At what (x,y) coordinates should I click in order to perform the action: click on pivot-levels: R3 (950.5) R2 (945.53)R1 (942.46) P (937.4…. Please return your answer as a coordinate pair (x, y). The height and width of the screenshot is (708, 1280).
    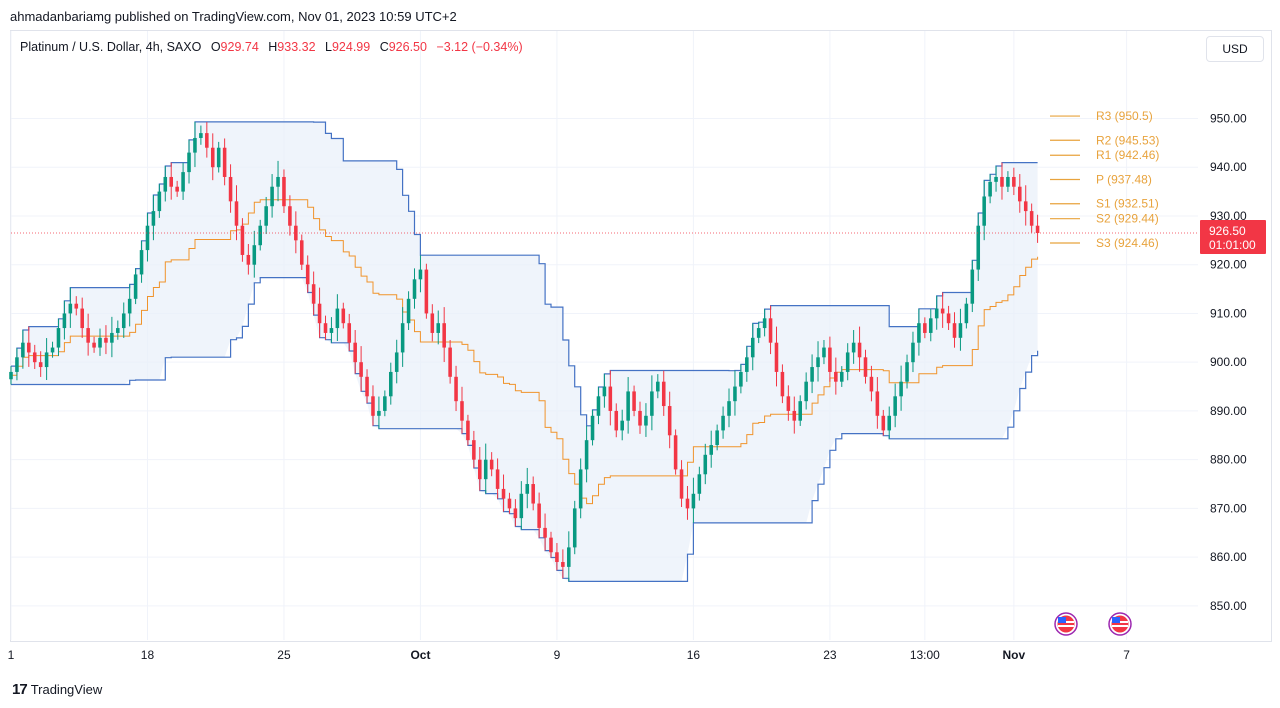
    Looking at the image, I should click on (1104, 179).